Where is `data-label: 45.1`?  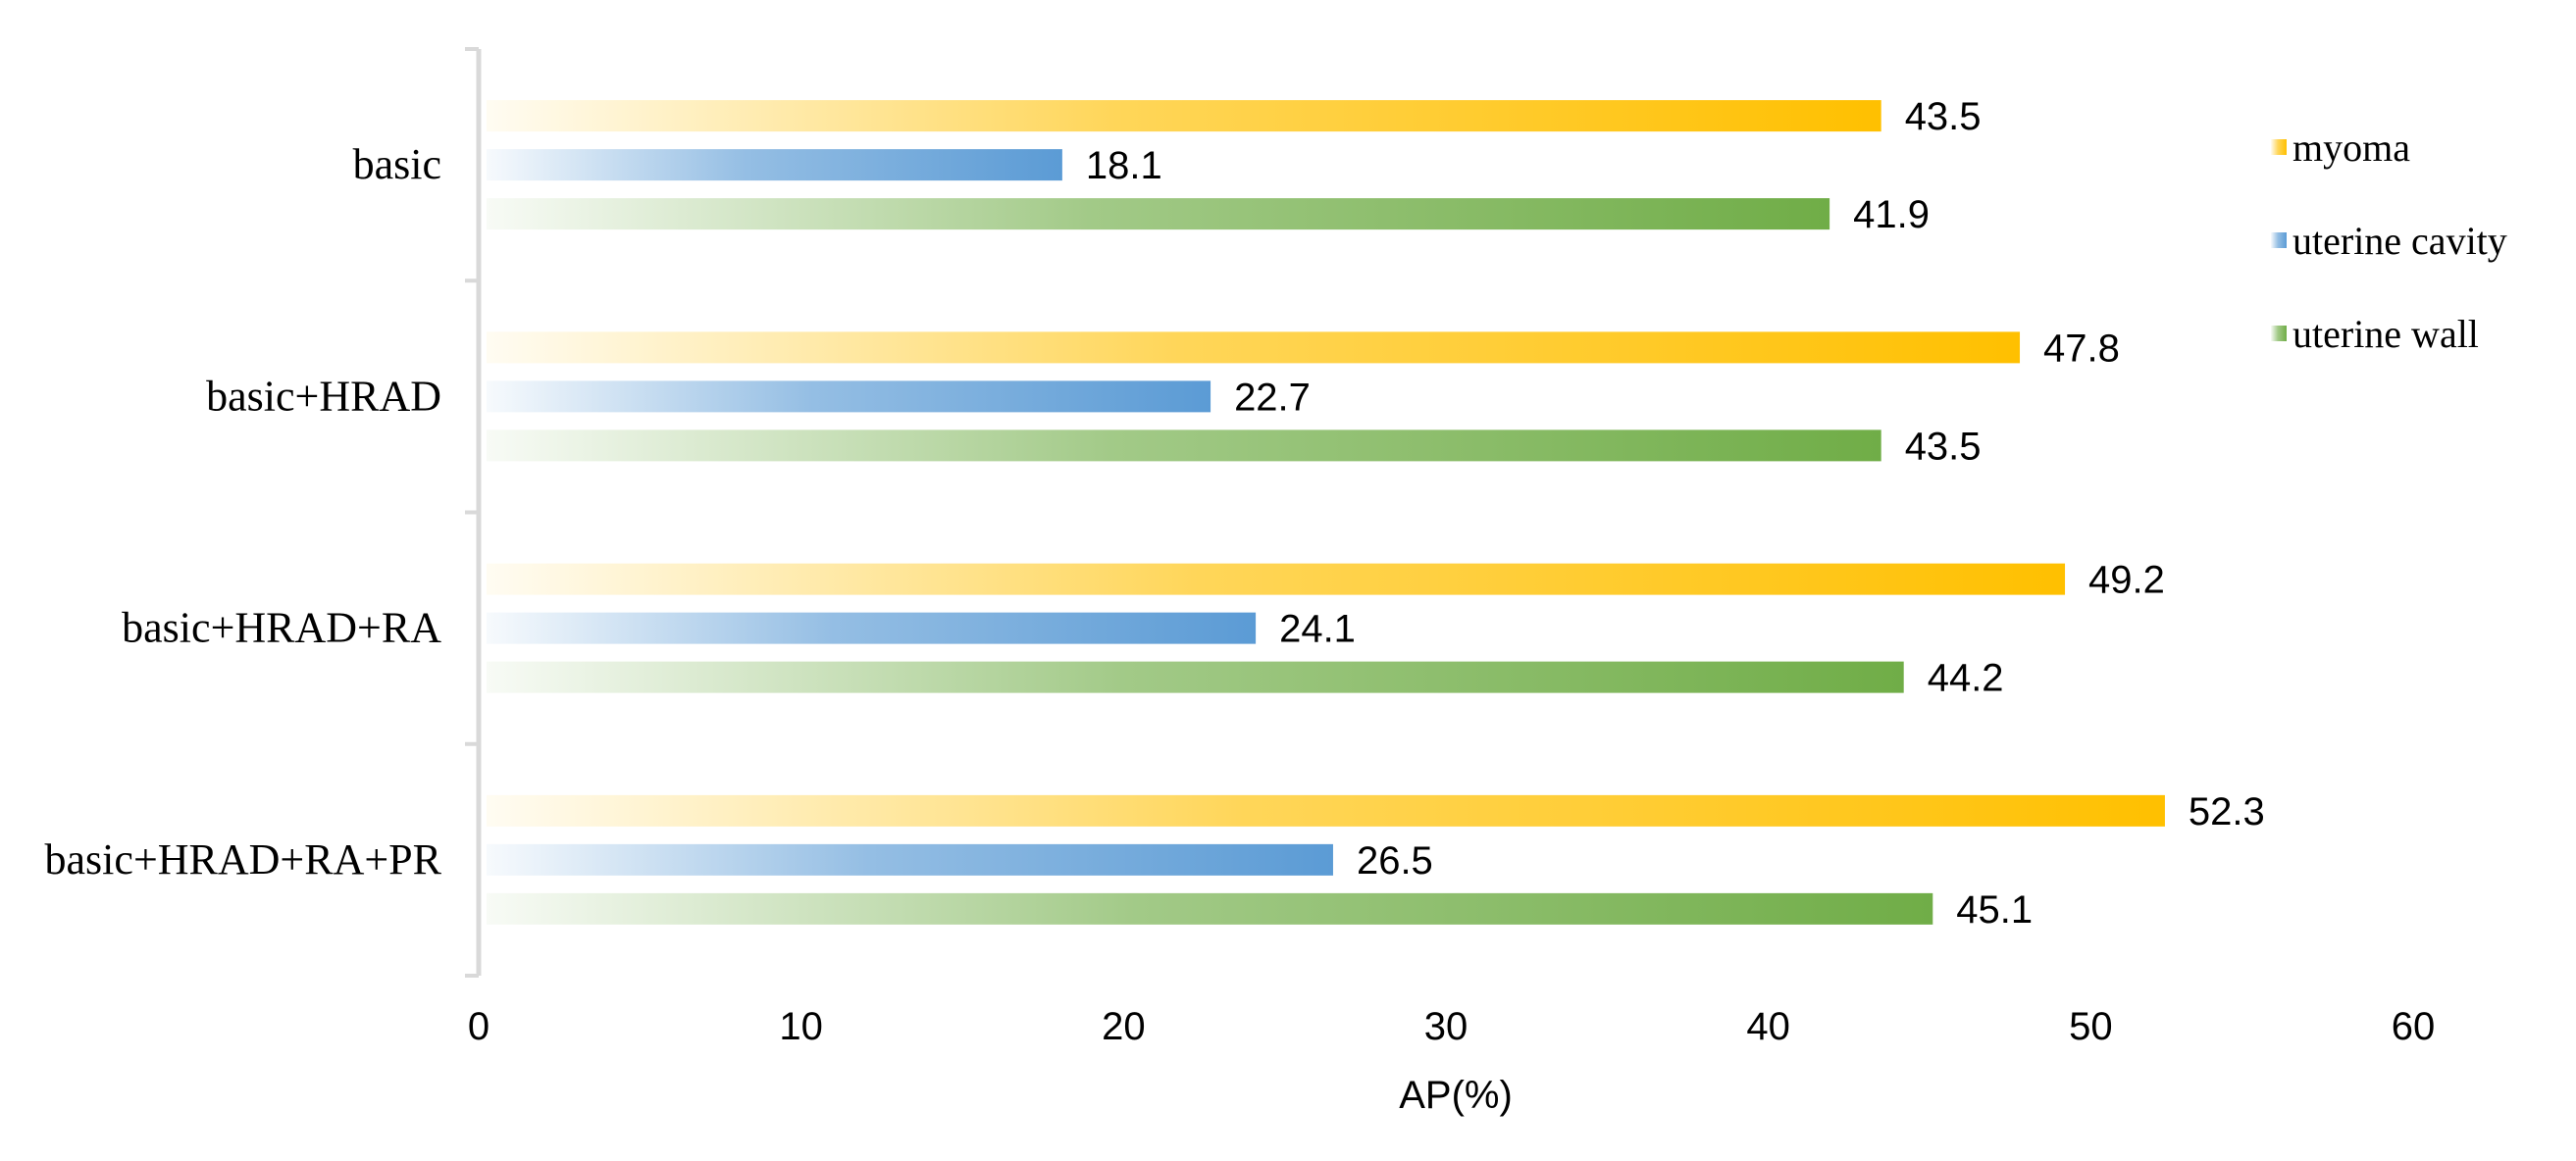 data-label: 45.1 is located at coordinates (1994, 910).